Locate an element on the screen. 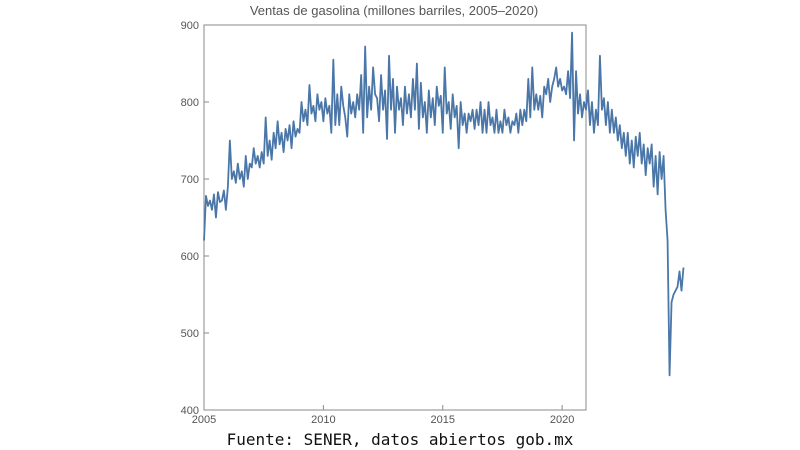  y-tick-label: 500 is located at coordinates (190, 334).